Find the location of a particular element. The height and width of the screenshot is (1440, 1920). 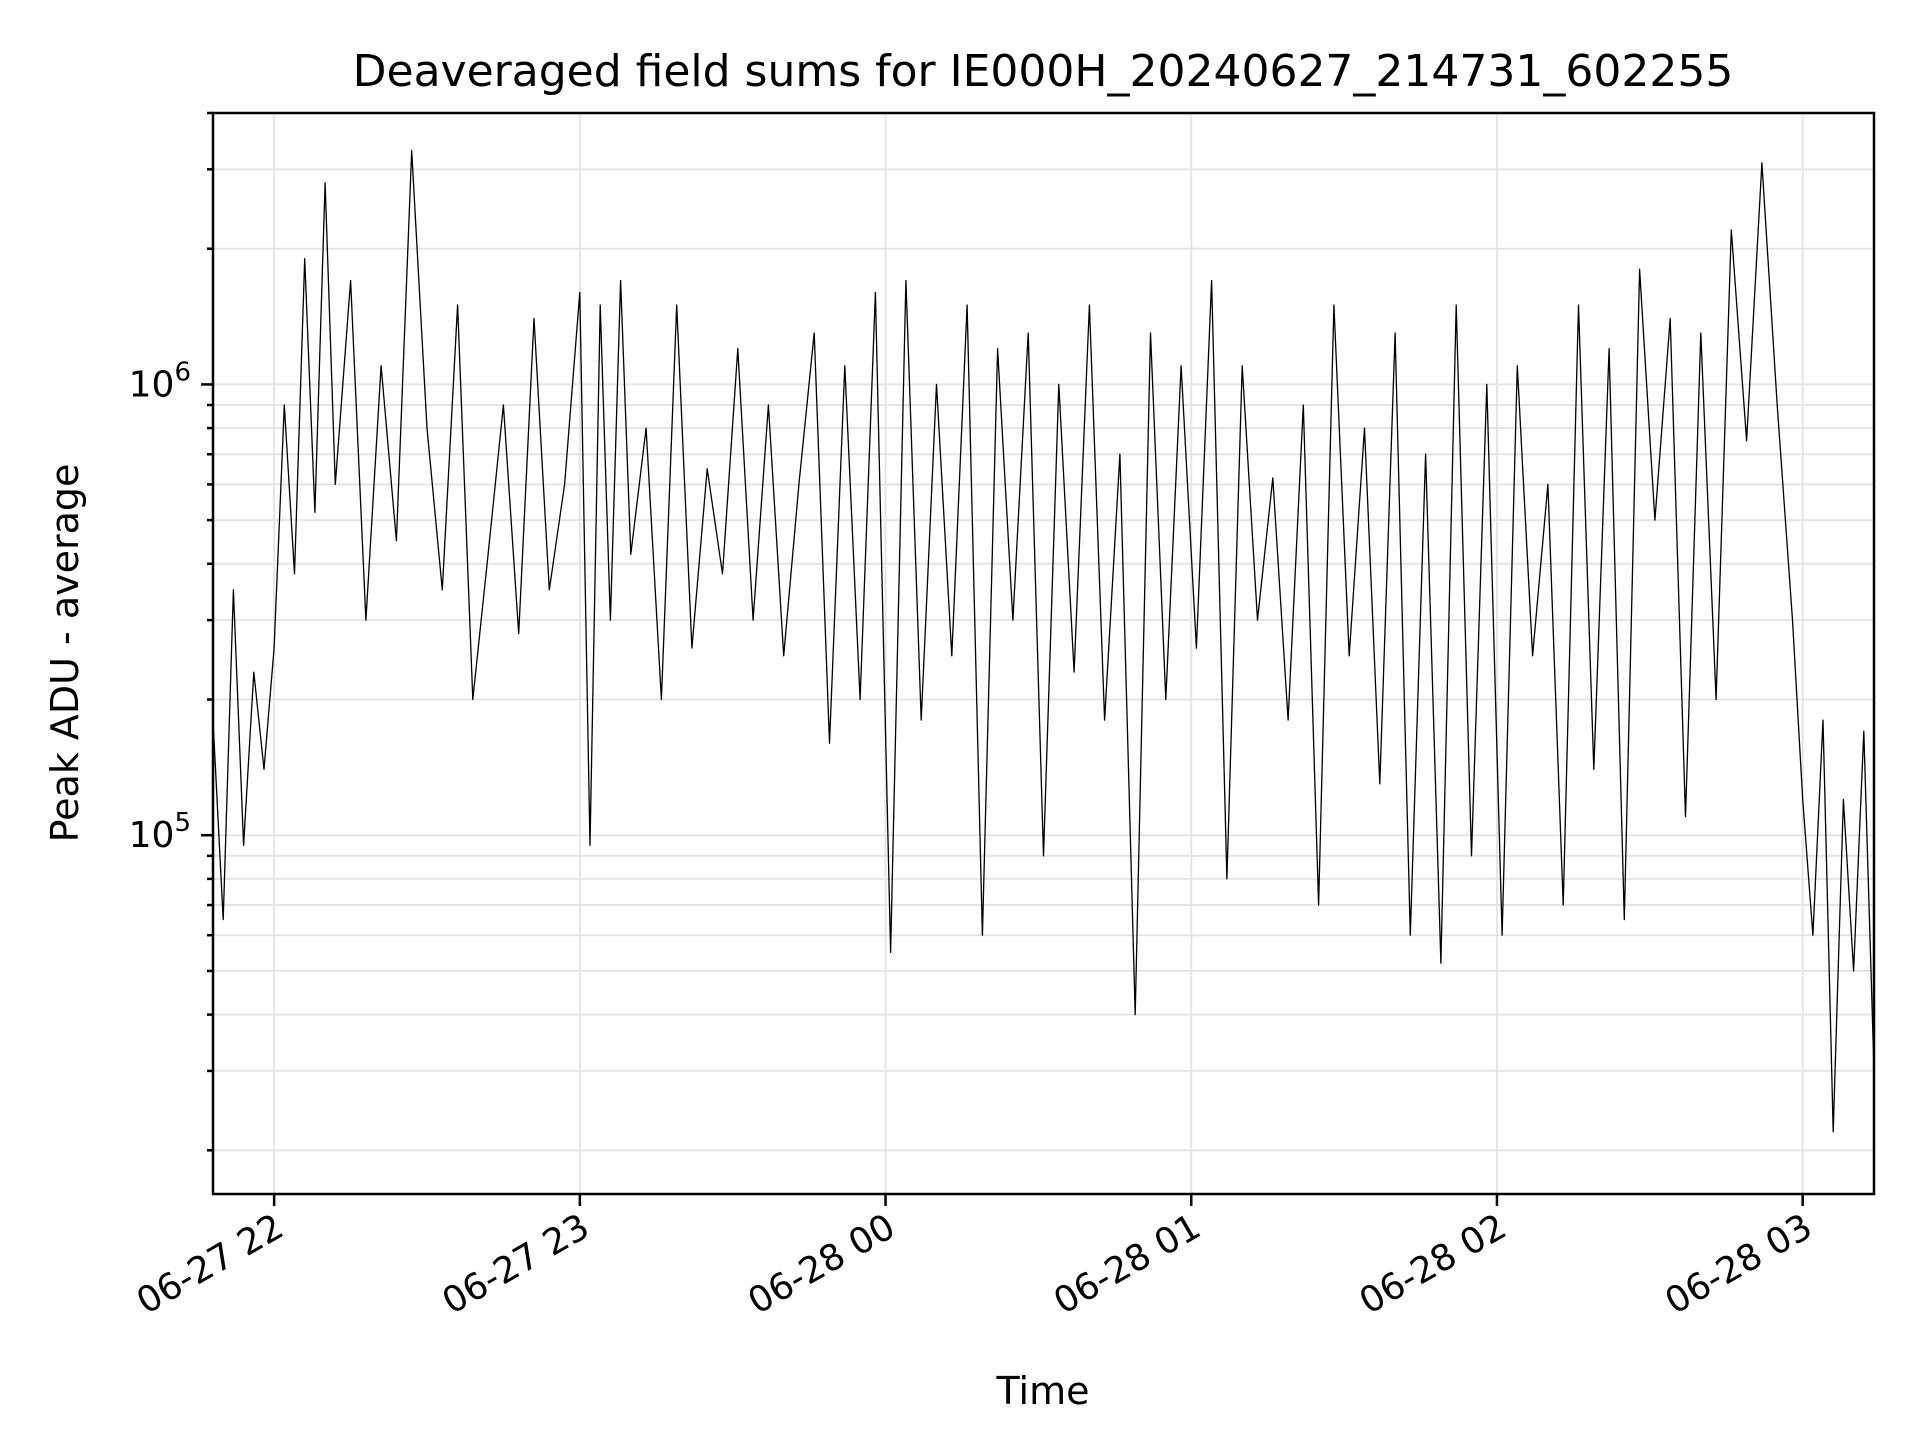

y-axis-label: Peak ADU - average is located at coordinates (65, 653).